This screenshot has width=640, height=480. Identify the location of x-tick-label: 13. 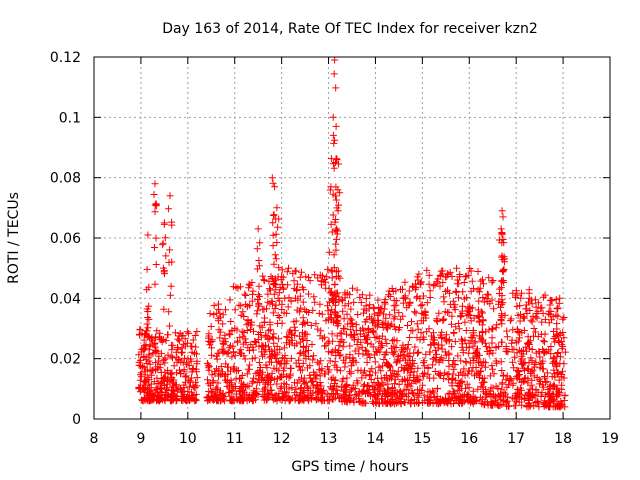
(329, 439).